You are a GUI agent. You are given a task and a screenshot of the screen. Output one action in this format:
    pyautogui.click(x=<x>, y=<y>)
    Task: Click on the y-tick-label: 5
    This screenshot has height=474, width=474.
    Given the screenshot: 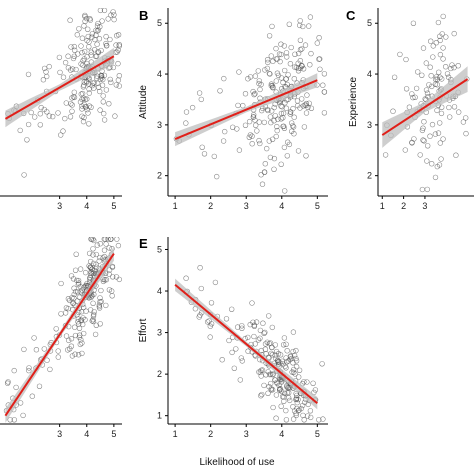 What is the action you would take?
    pyautogui.click(x=369, y=23)
    